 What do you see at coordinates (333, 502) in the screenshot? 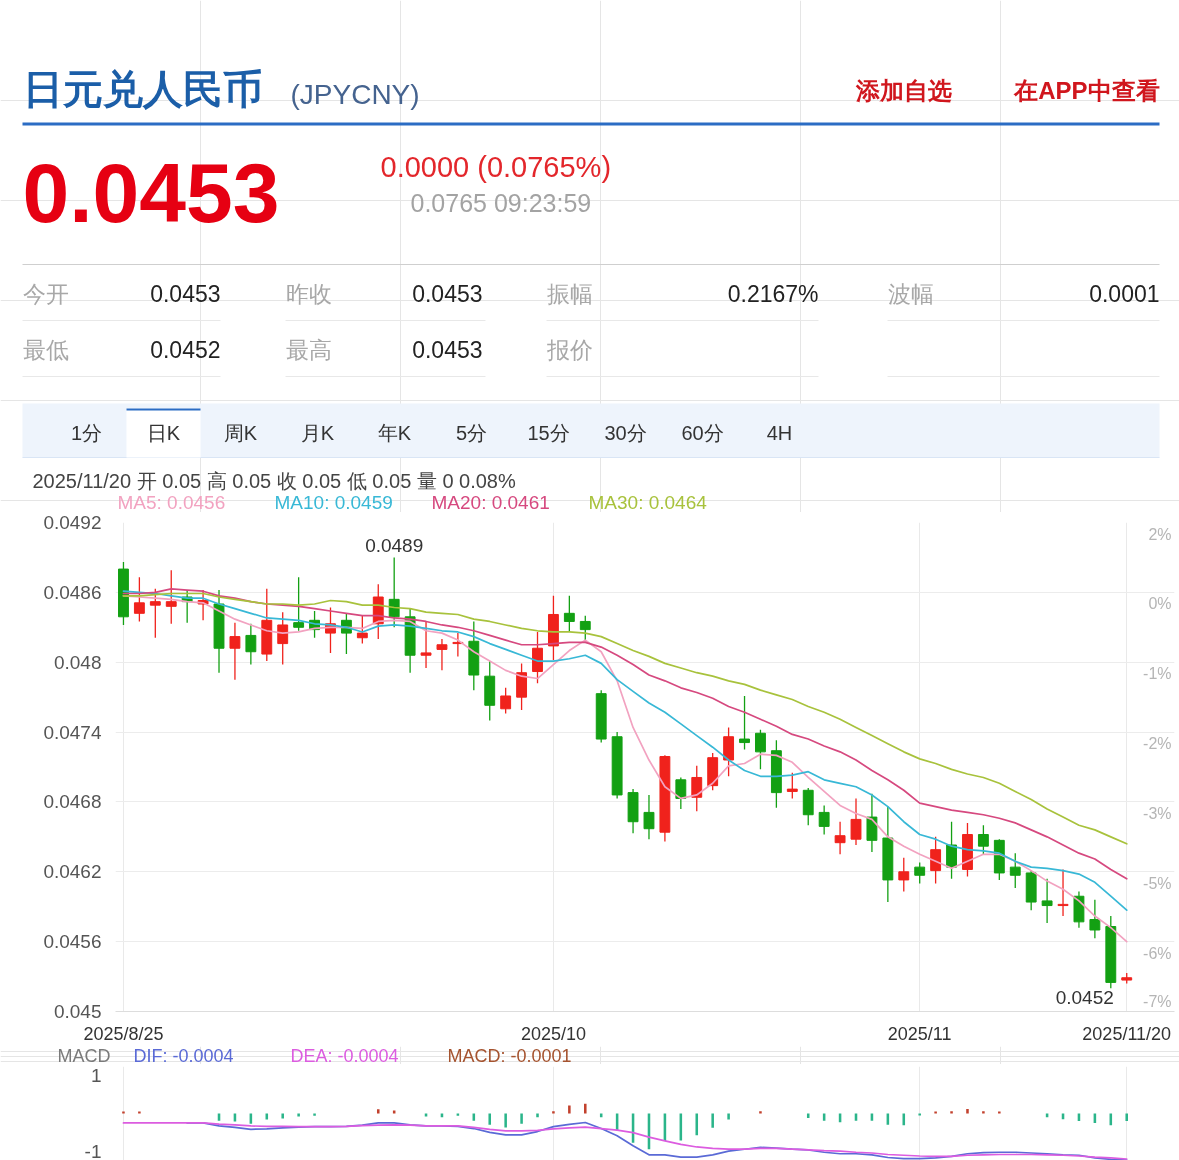
I see `text: MA10: 0.0459` at bounding box center [333, 502].